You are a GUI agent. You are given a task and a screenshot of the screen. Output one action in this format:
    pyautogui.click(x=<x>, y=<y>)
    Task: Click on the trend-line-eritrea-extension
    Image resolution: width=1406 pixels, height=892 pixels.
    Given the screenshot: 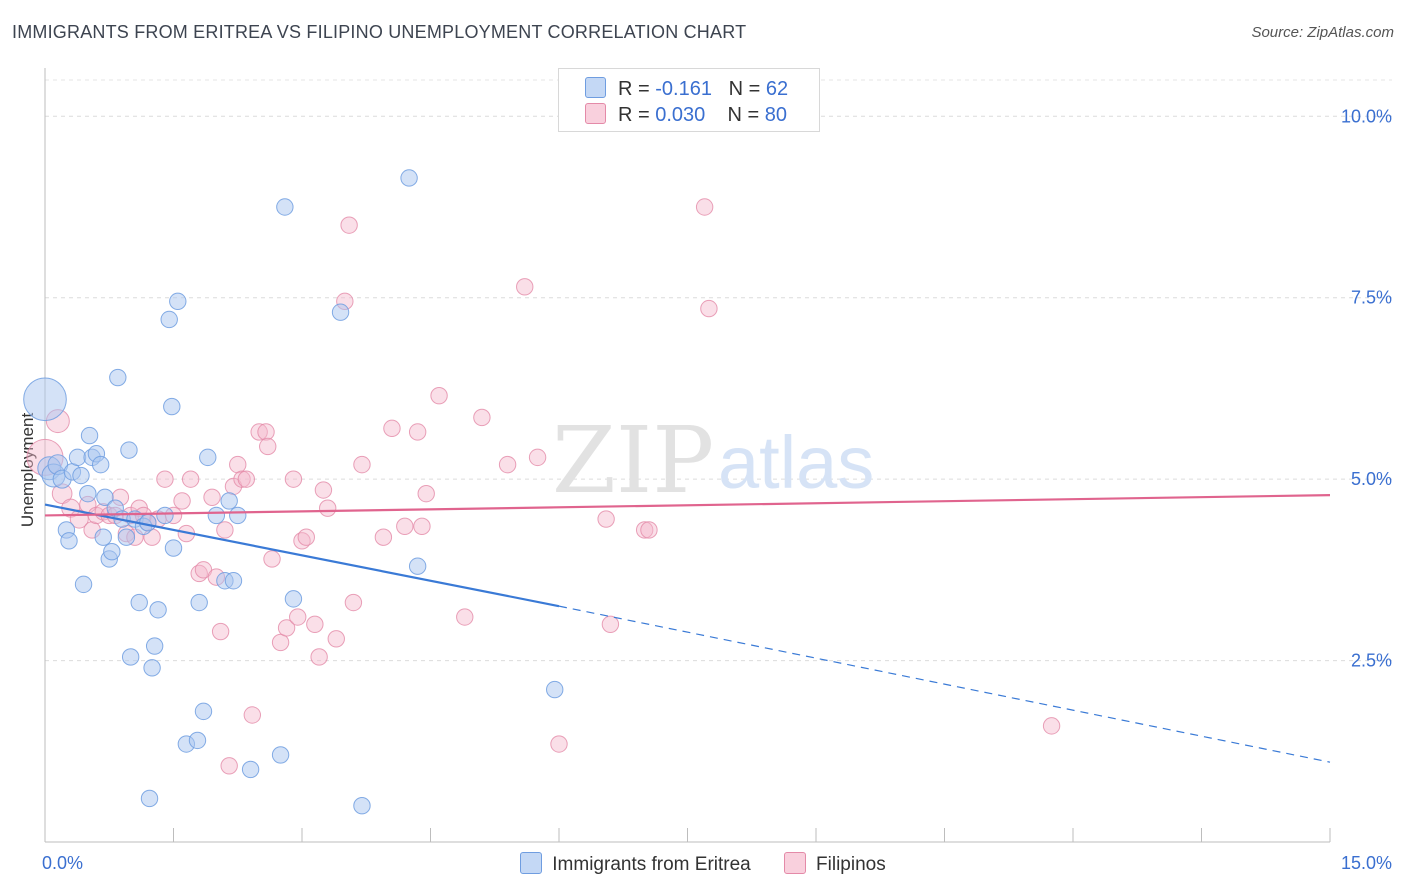 What is the action you would take?
    pyautogui.click(x=944, y=684)
    